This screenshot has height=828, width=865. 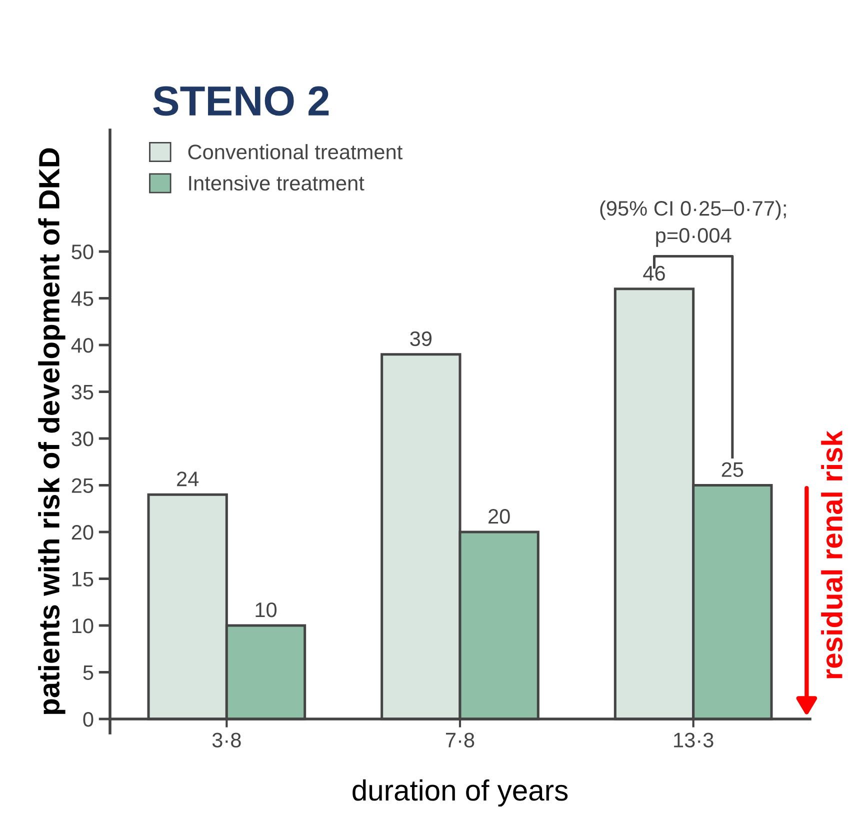 What do you see at coordinates (266, 610) in the screenshot?
I see `data-label: 10` at bounding box center [266, 610].